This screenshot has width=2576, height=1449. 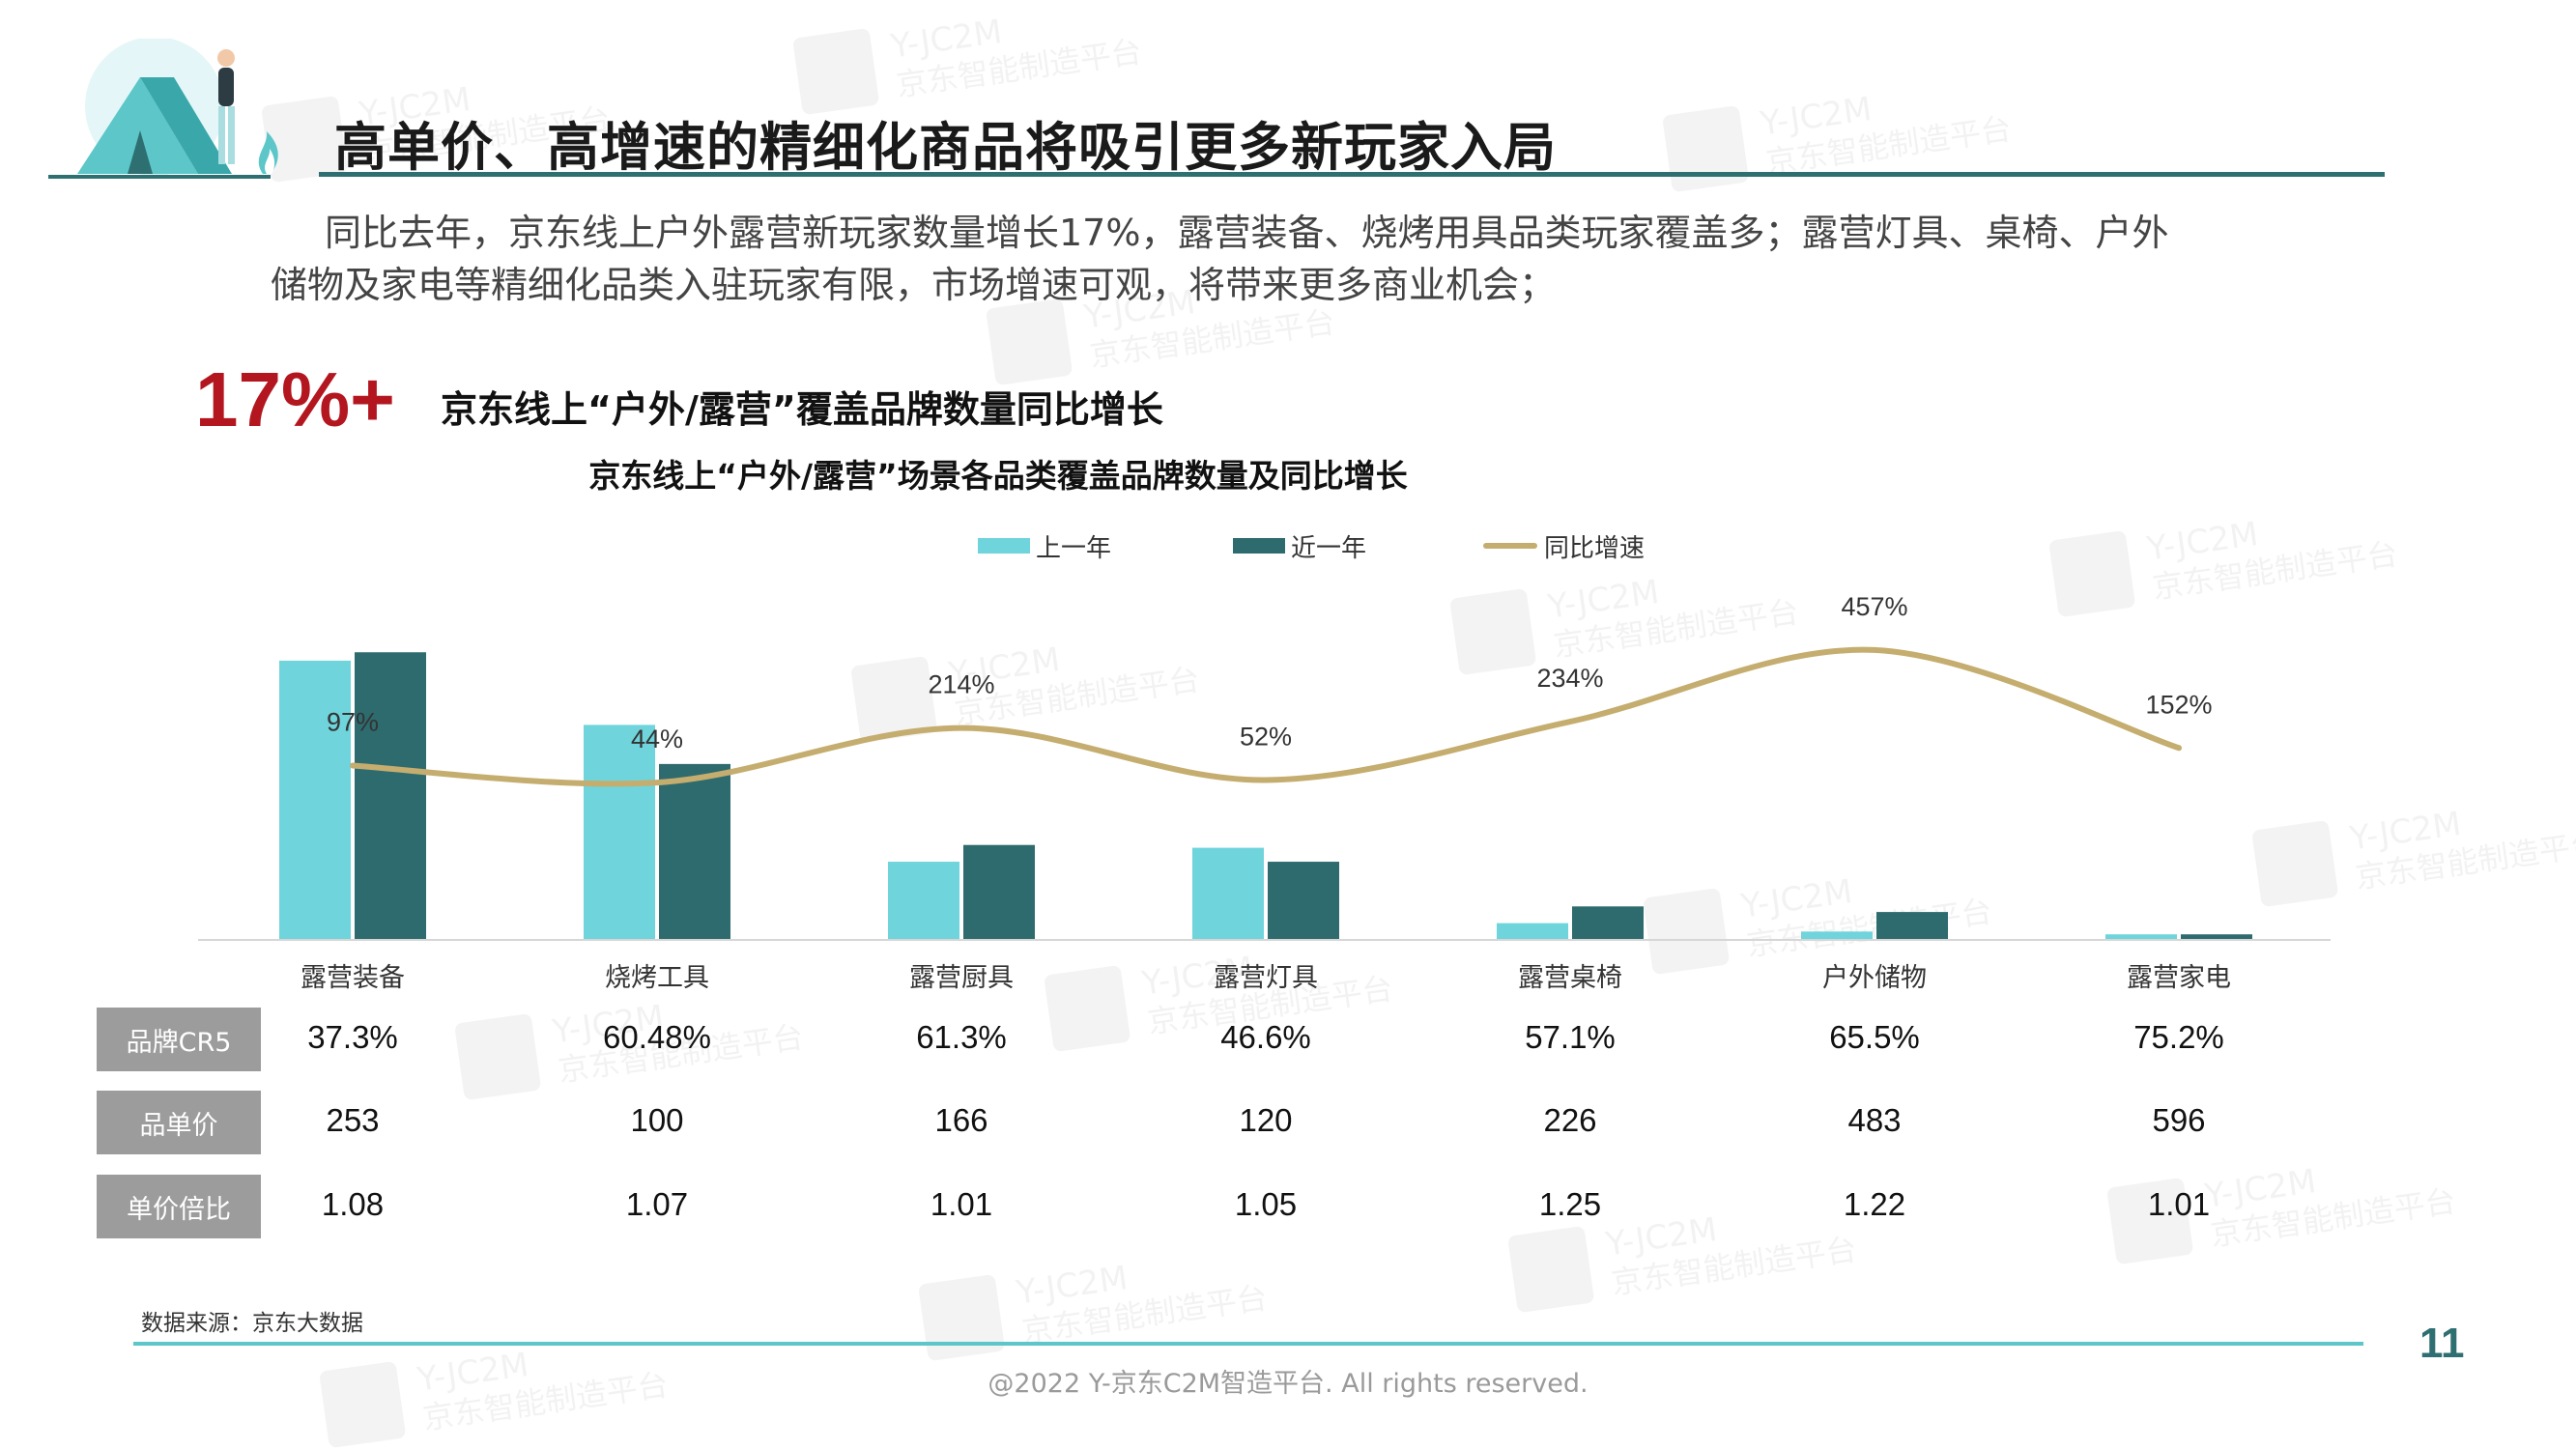 What do you see at coordinates (1266, 1120) in the screenshot?
I see `table-cell: 120` at bounding box center [1266, 1120].